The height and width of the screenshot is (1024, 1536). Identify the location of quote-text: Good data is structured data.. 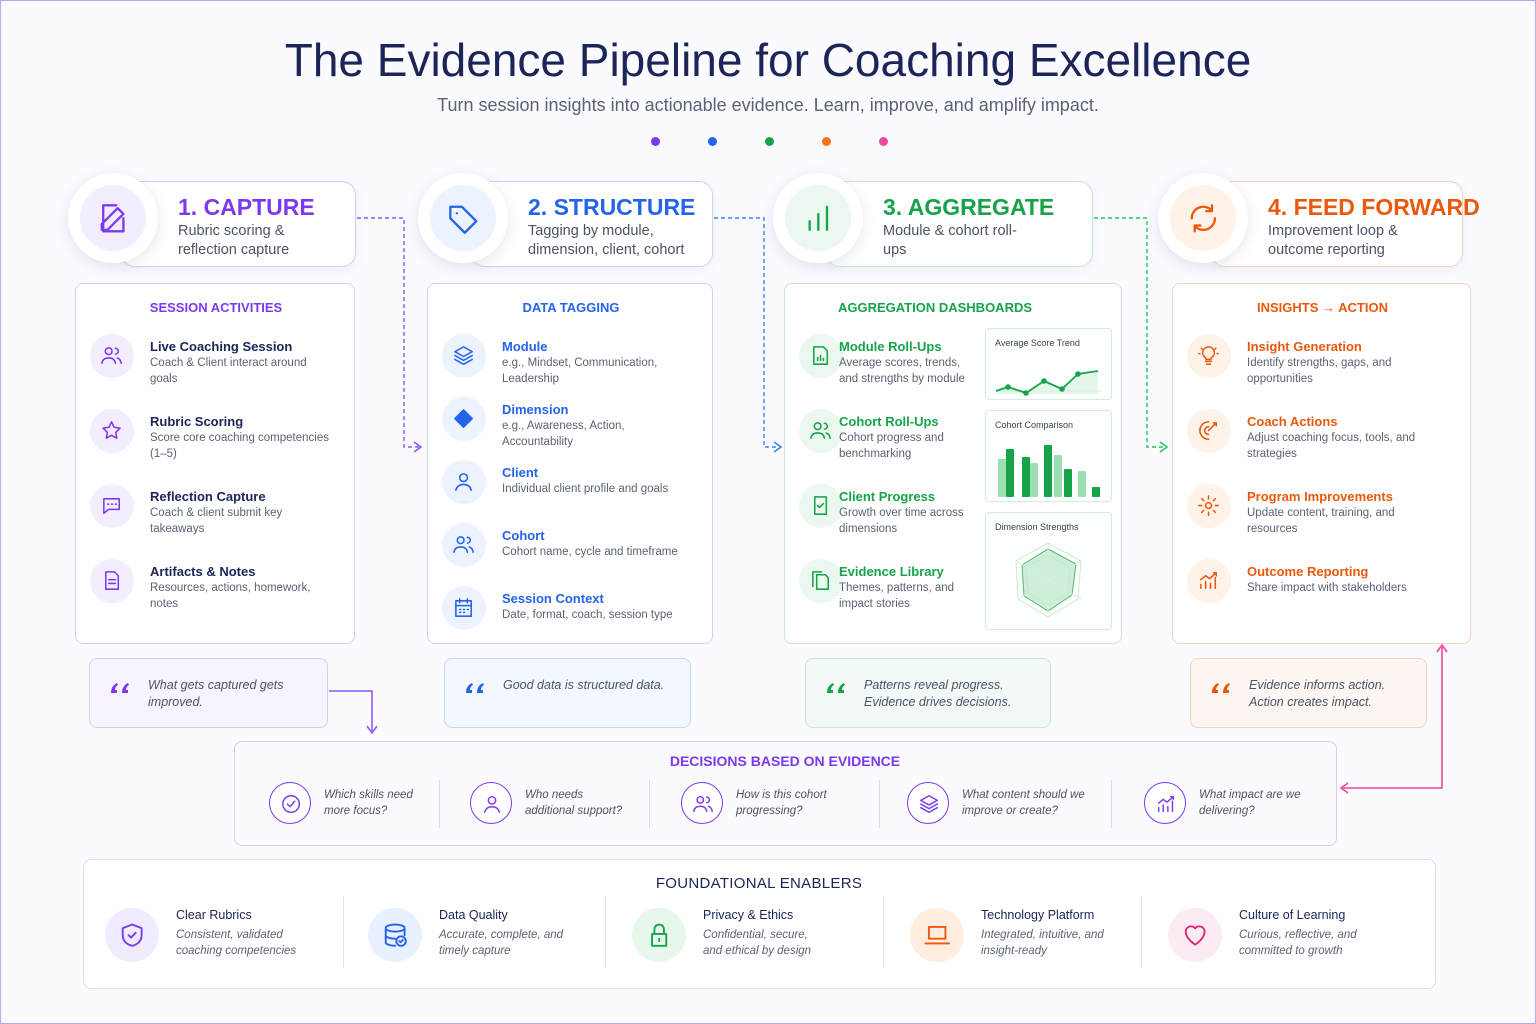
(584, 685).